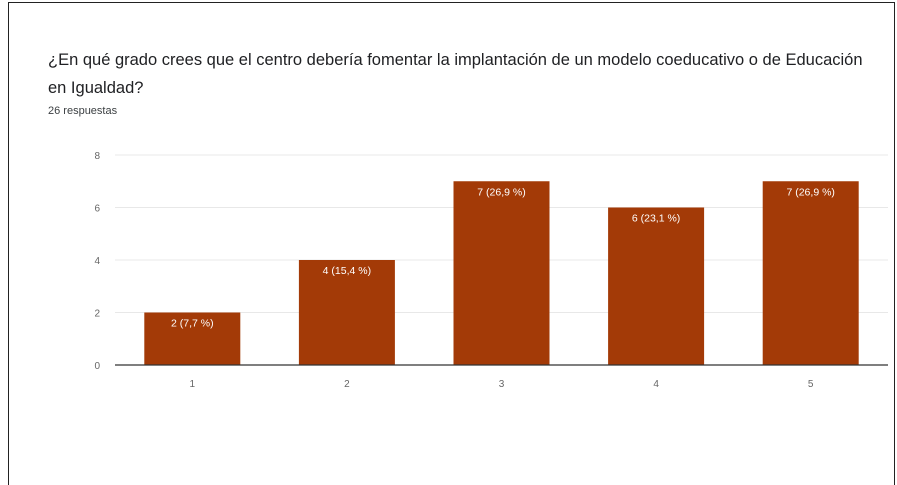 The height and width of the screenshot is (485, 897). What do you see at coordinates (656, 384) in the screenshot?
I see `x-tick-label: 4` at bounding box center [656, 384].